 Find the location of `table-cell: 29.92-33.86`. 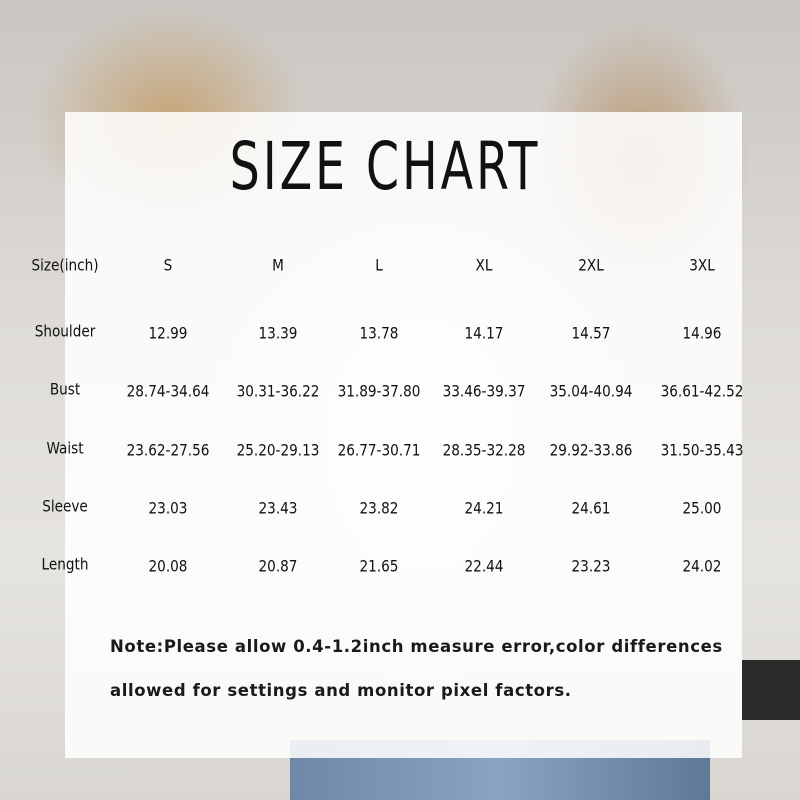

table-cell: 29.92-33.86 is located at coordinates (590, 450).